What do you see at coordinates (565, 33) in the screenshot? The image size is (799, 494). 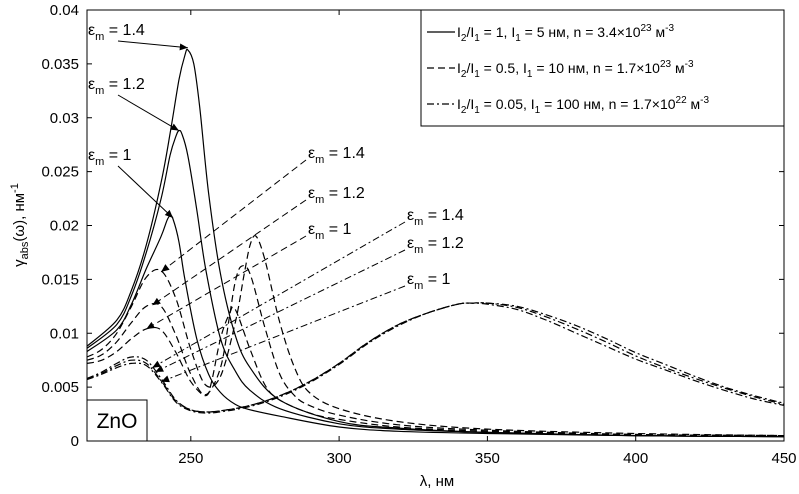 I see `legend-entry: I2/I1 = 1, I1 = 5 нм, n = 3.4×1023 м-3` at bounding box center [565, 33].